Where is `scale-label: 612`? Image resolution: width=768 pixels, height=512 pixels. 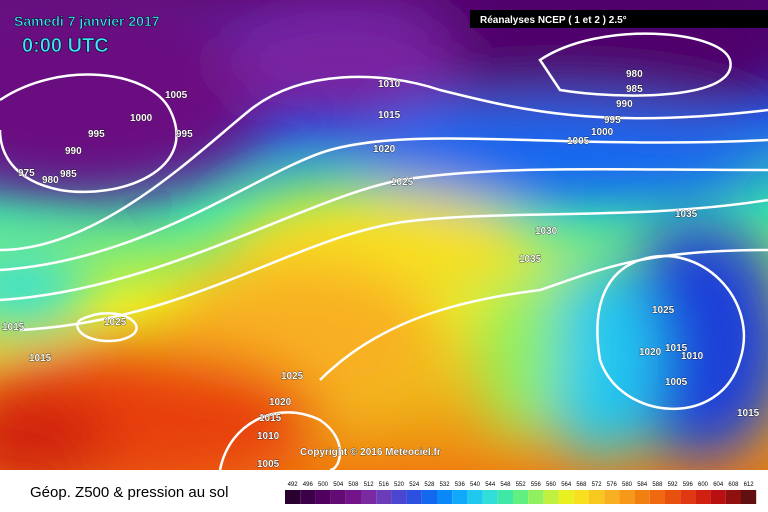 scale-label: 612 is located at coordinates (749, 485).